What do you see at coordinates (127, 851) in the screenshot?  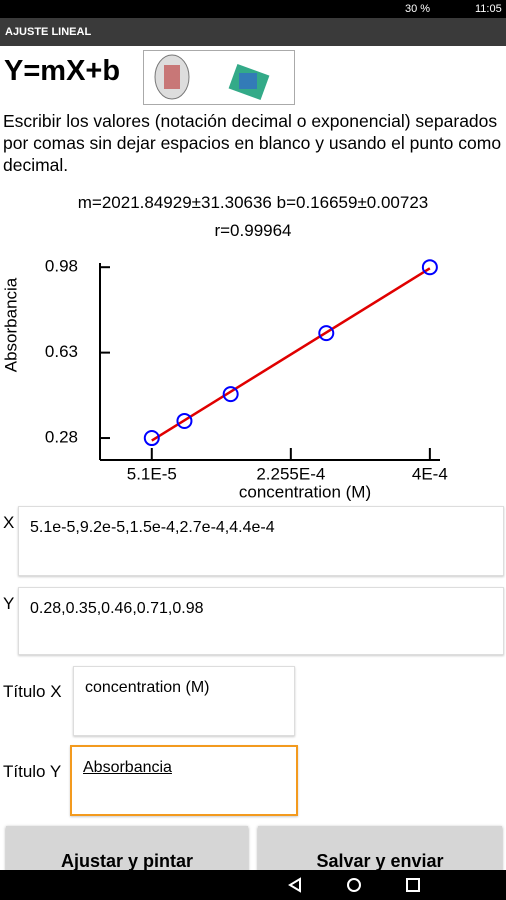 I see `fit-button: Ajustar y pintar` at bounding box center [127, 851].